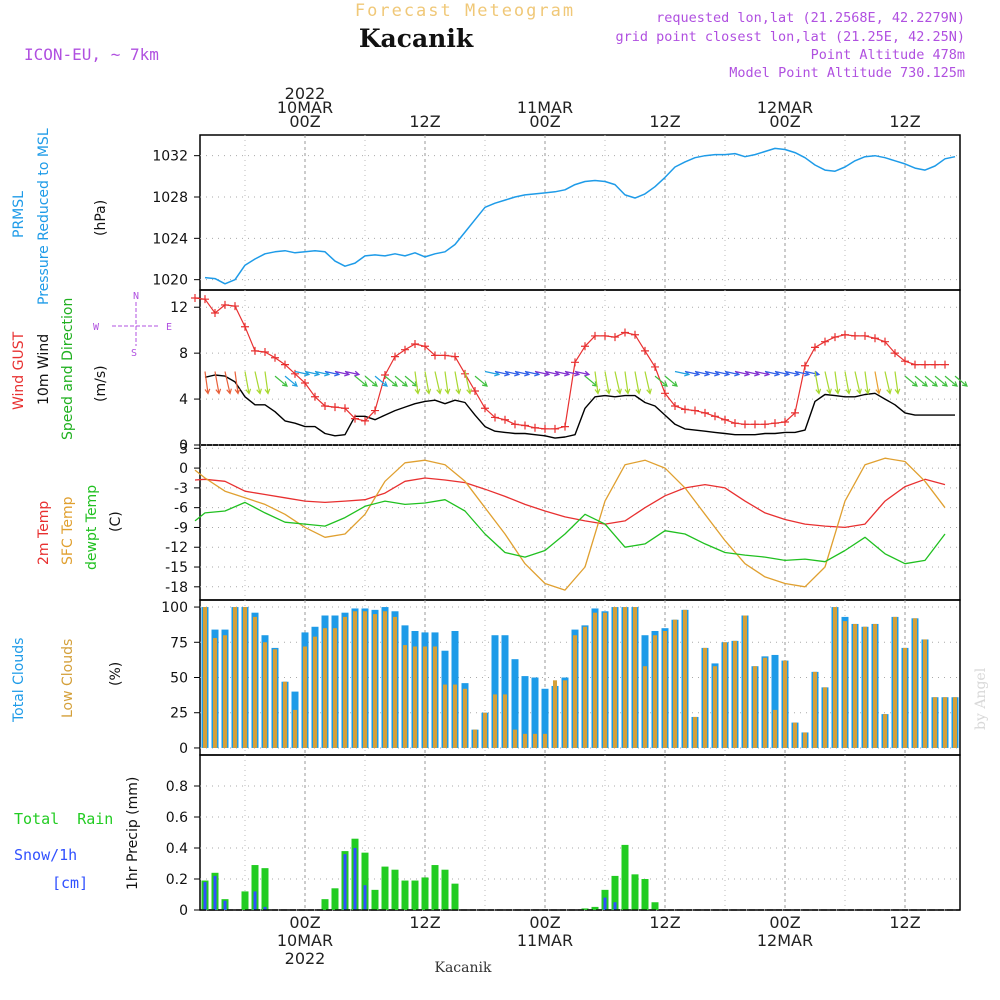 The height and width of the screenshot is (1000, 1000). I want to click on temp-tick-label: -12, so click(176, 548).